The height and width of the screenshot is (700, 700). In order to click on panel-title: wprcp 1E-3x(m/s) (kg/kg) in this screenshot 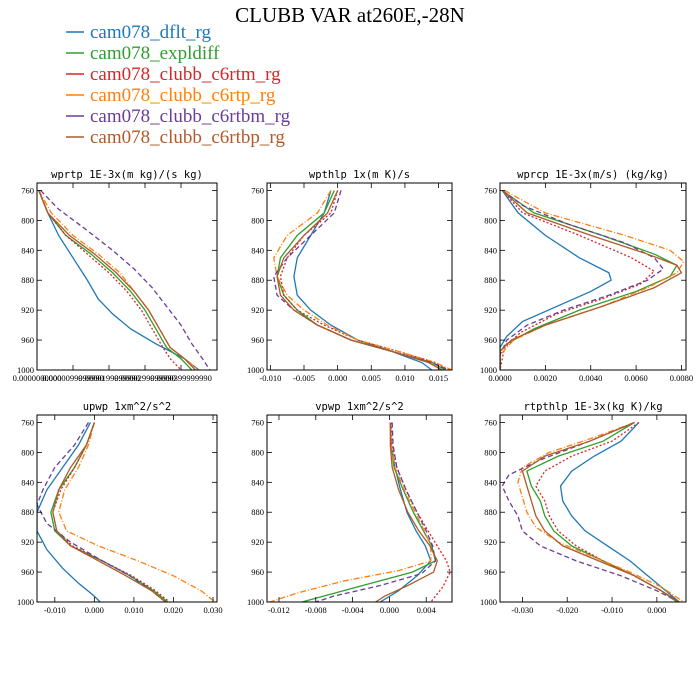, I will do `click(593, 175)`.